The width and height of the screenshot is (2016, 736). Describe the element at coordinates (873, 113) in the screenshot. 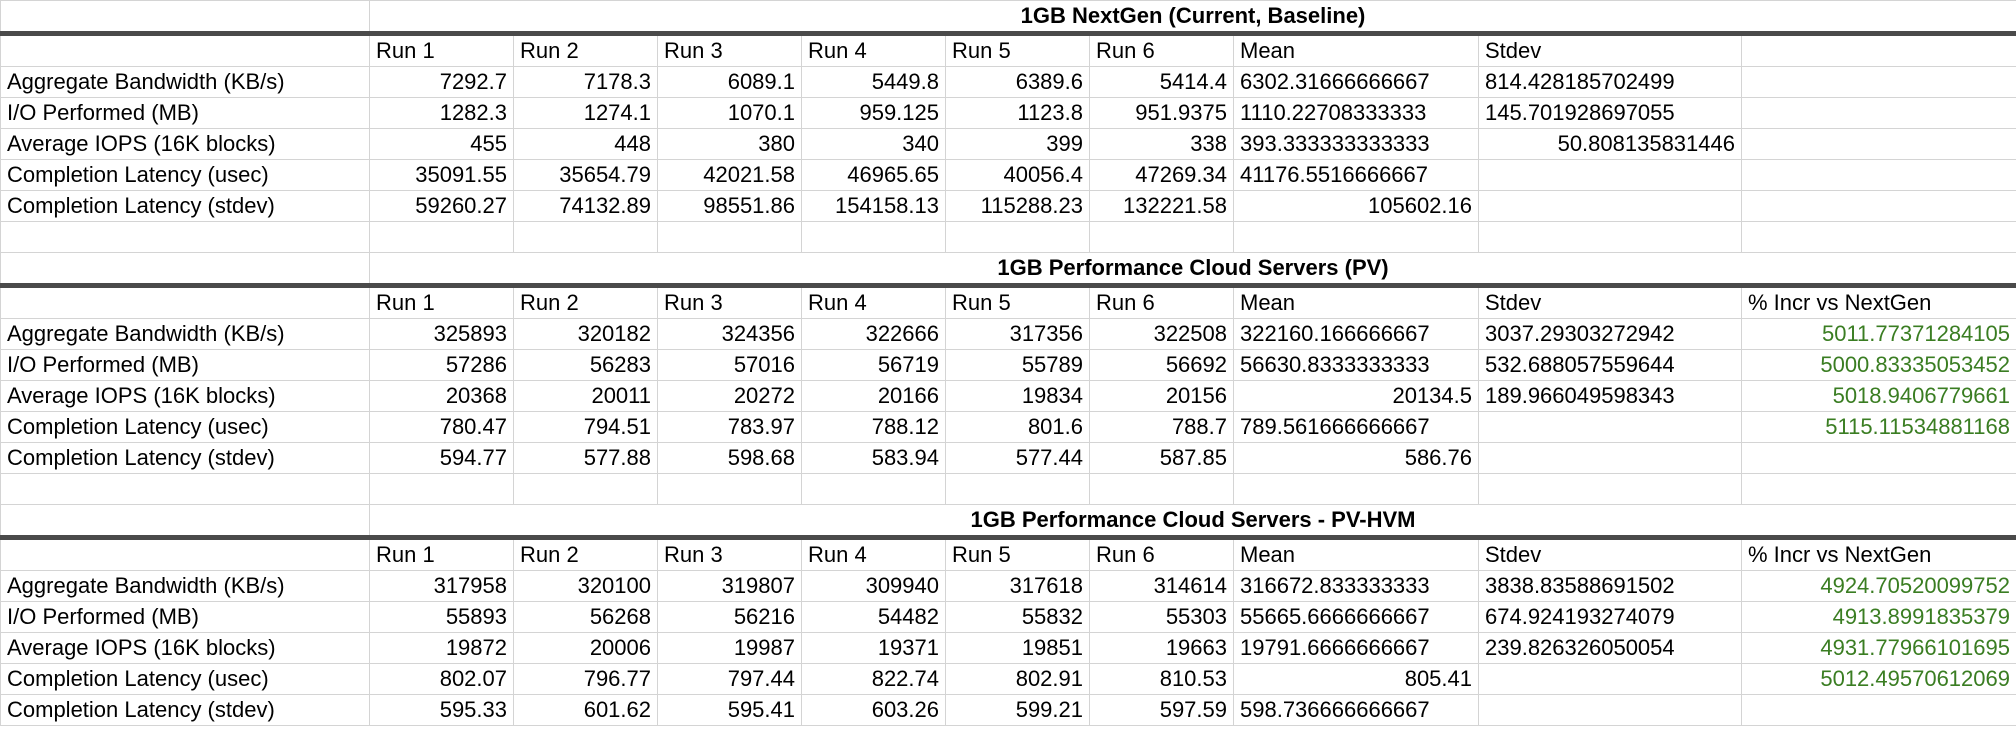

I see `run-value-cell: 959.125` at that location.